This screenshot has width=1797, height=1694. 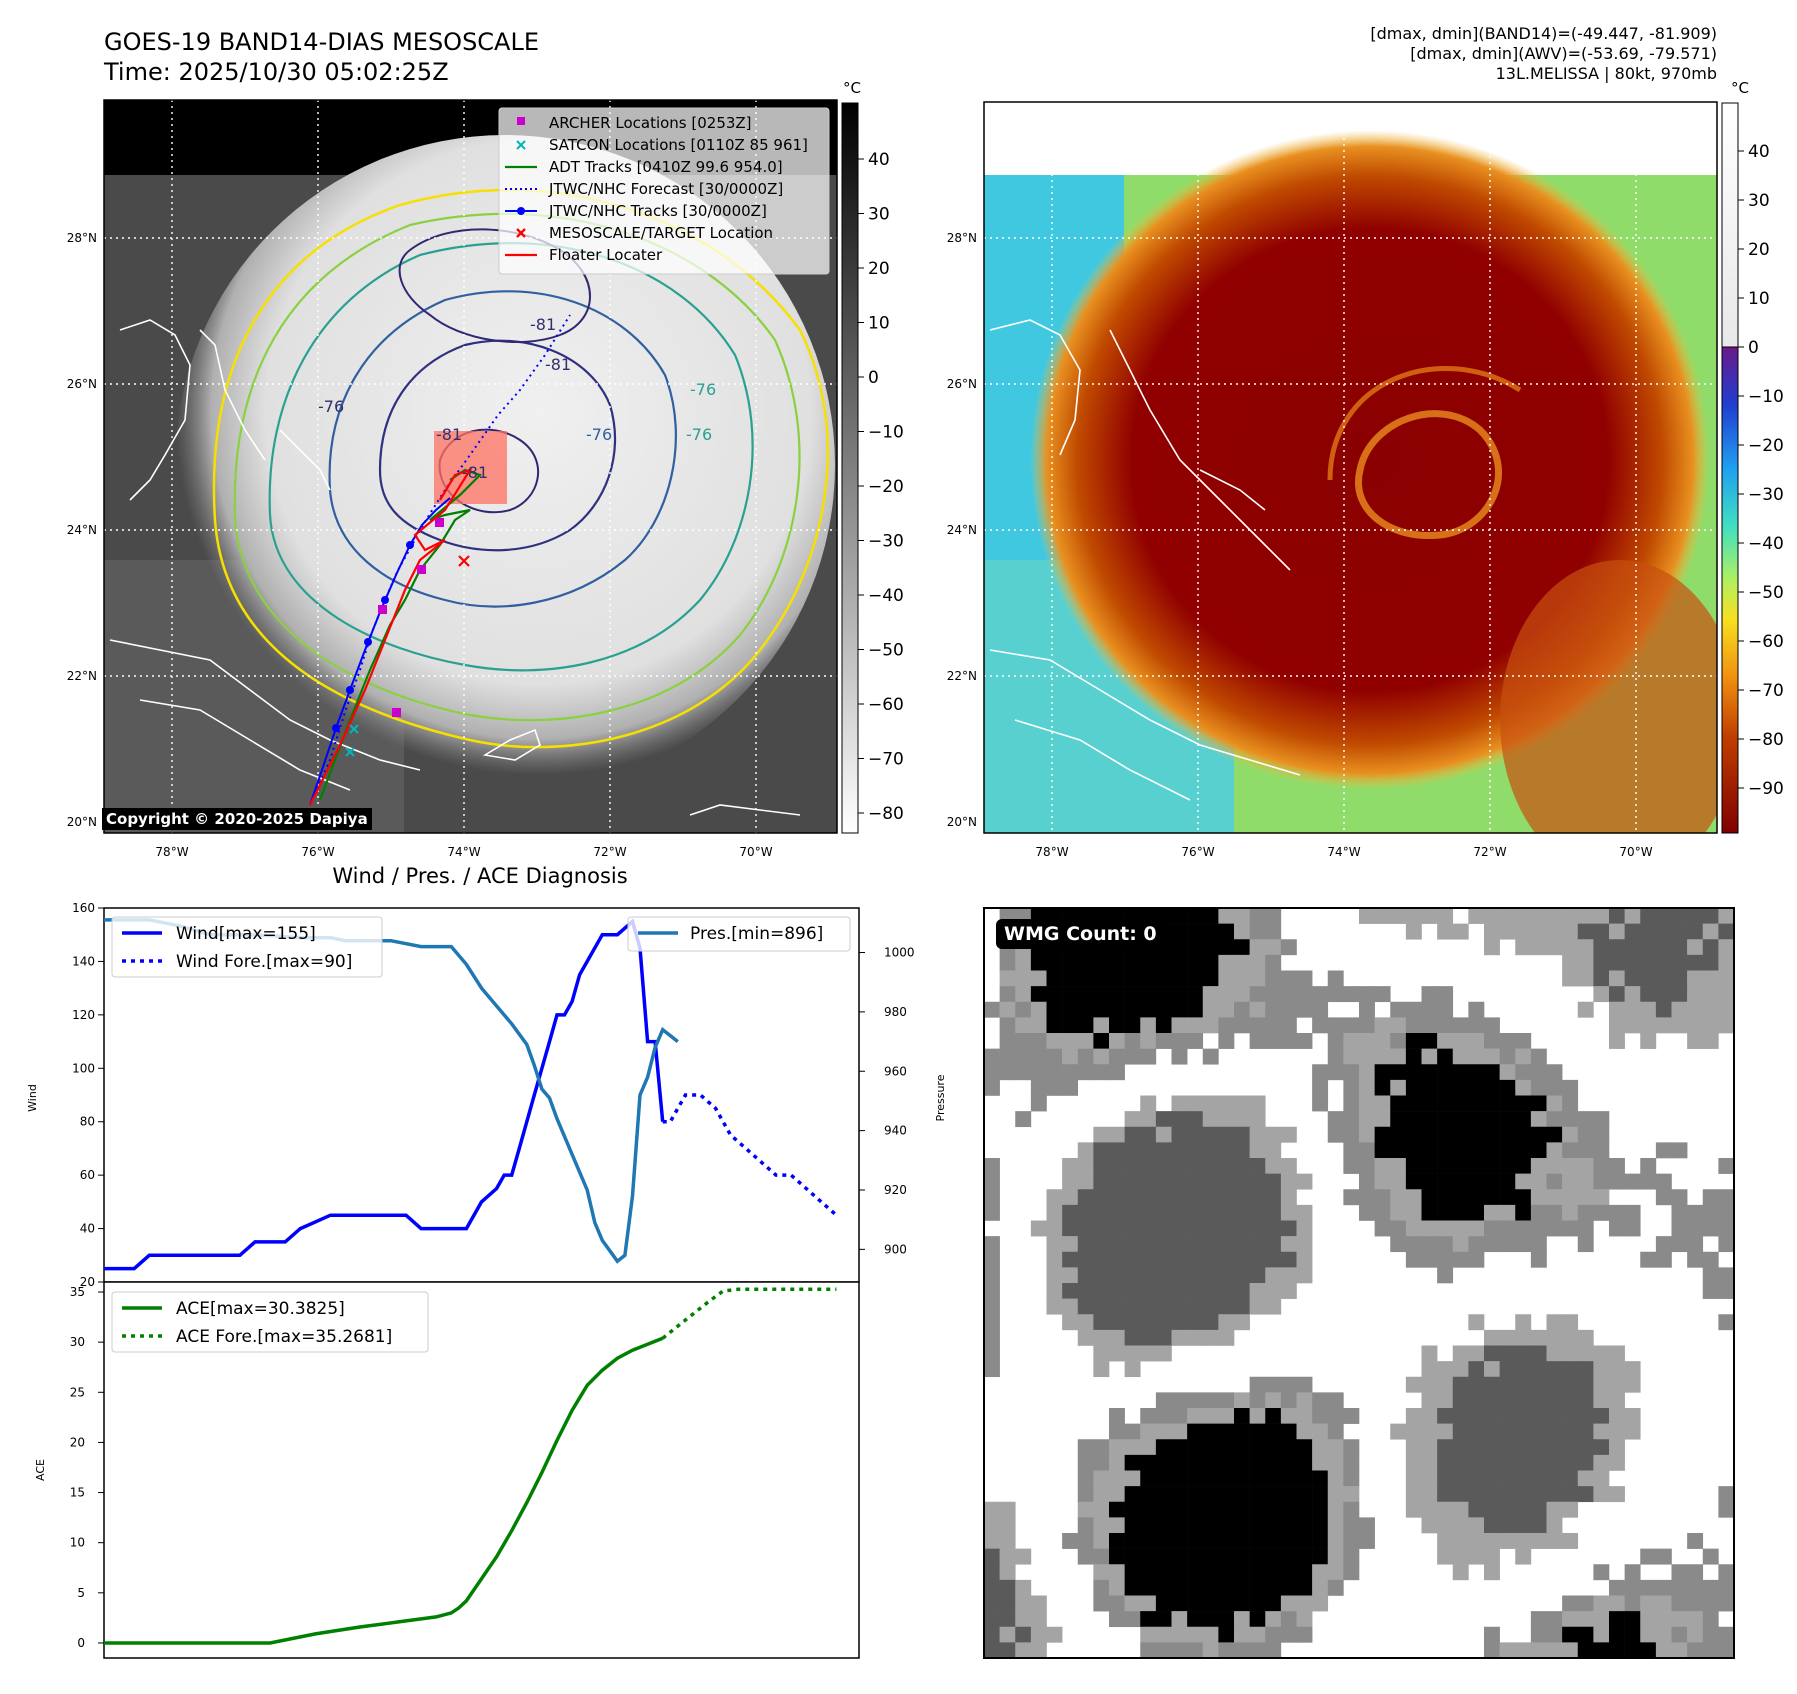 What do you see at coordinates (83, 908) in the screenshot?
I see `wind-y-tick-label: 160` at bounding box center [83, 908].